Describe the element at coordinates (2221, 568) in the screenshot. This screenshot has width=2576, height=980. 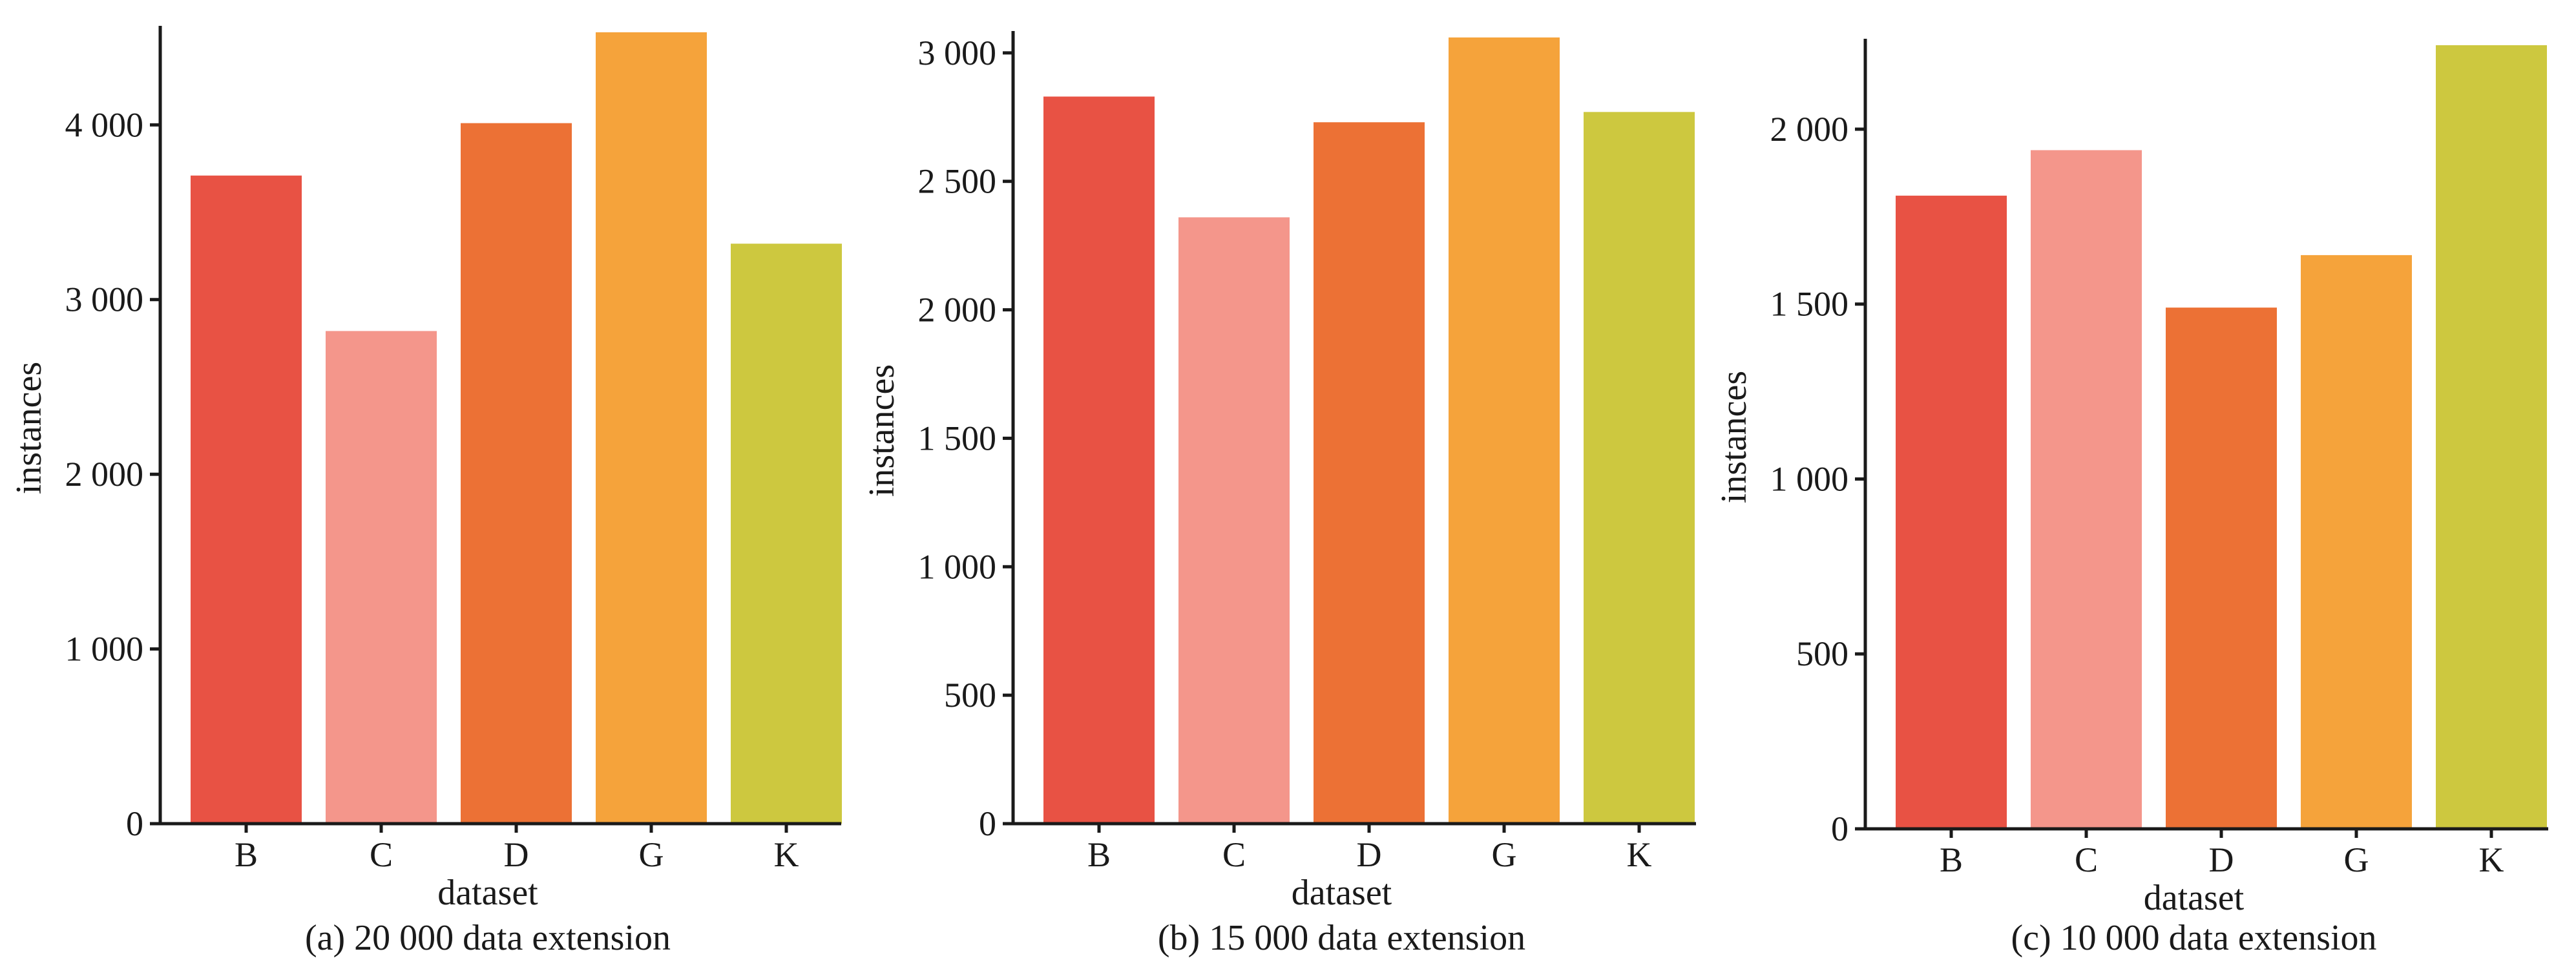
I see `bar-c-d` at that location.